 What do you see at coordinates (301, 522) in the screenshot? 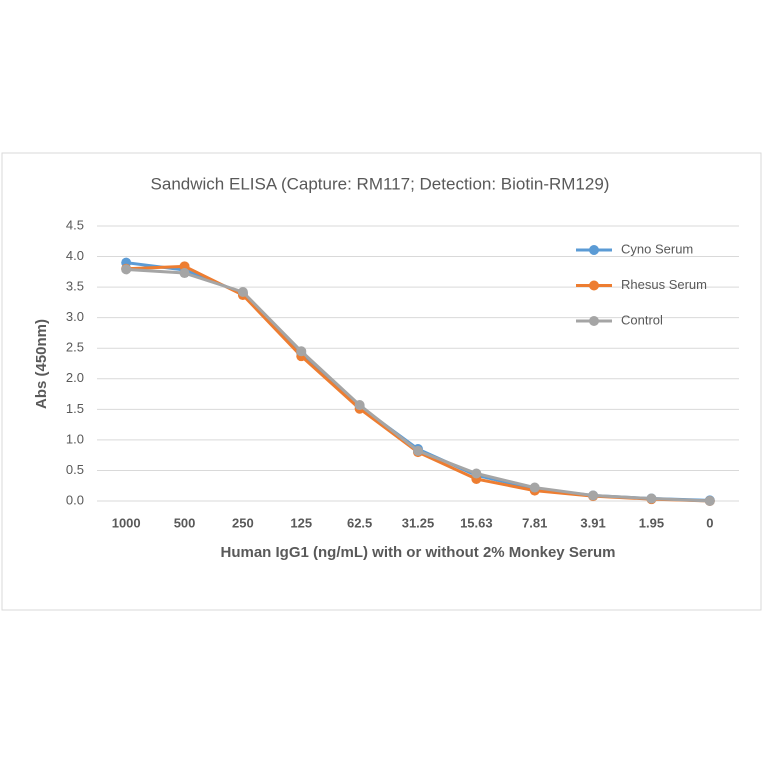
I see `x-tick-label: 125` at bounding box center [301, 522].